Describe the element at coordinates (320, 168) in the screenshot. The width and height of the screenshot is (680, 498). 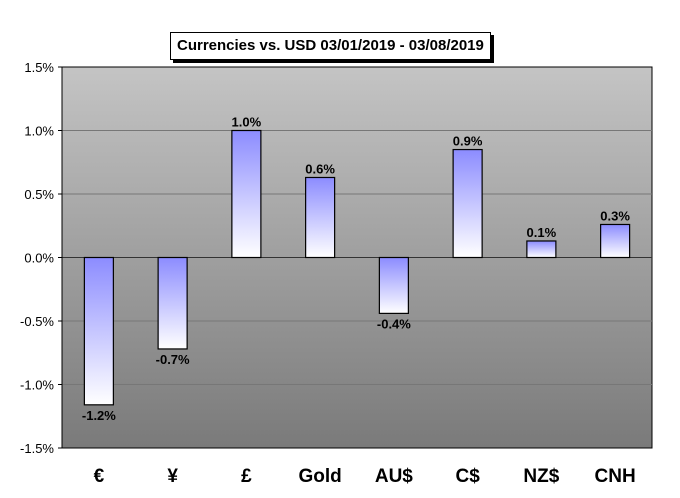
I see `data-label: 0.6%` at that location.